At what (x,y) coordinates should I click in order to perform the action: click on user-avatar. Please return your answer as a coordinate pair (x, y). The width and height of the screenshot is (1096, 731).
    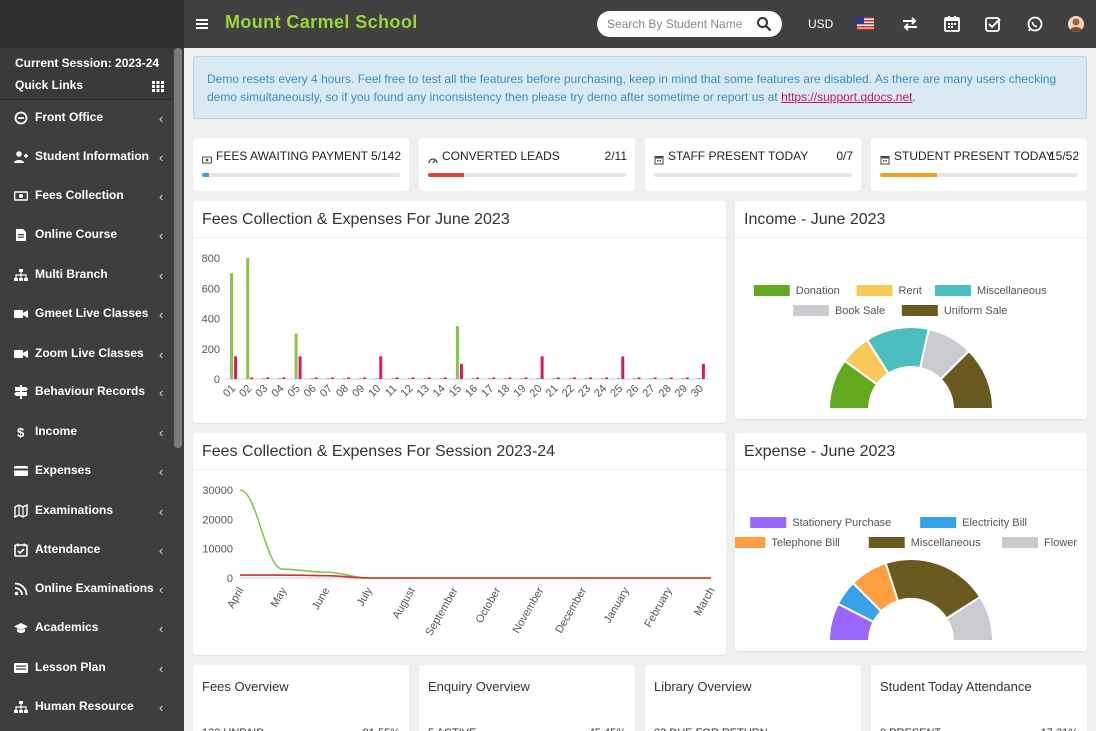
    Looking at the image, I should click on (1076, 24).